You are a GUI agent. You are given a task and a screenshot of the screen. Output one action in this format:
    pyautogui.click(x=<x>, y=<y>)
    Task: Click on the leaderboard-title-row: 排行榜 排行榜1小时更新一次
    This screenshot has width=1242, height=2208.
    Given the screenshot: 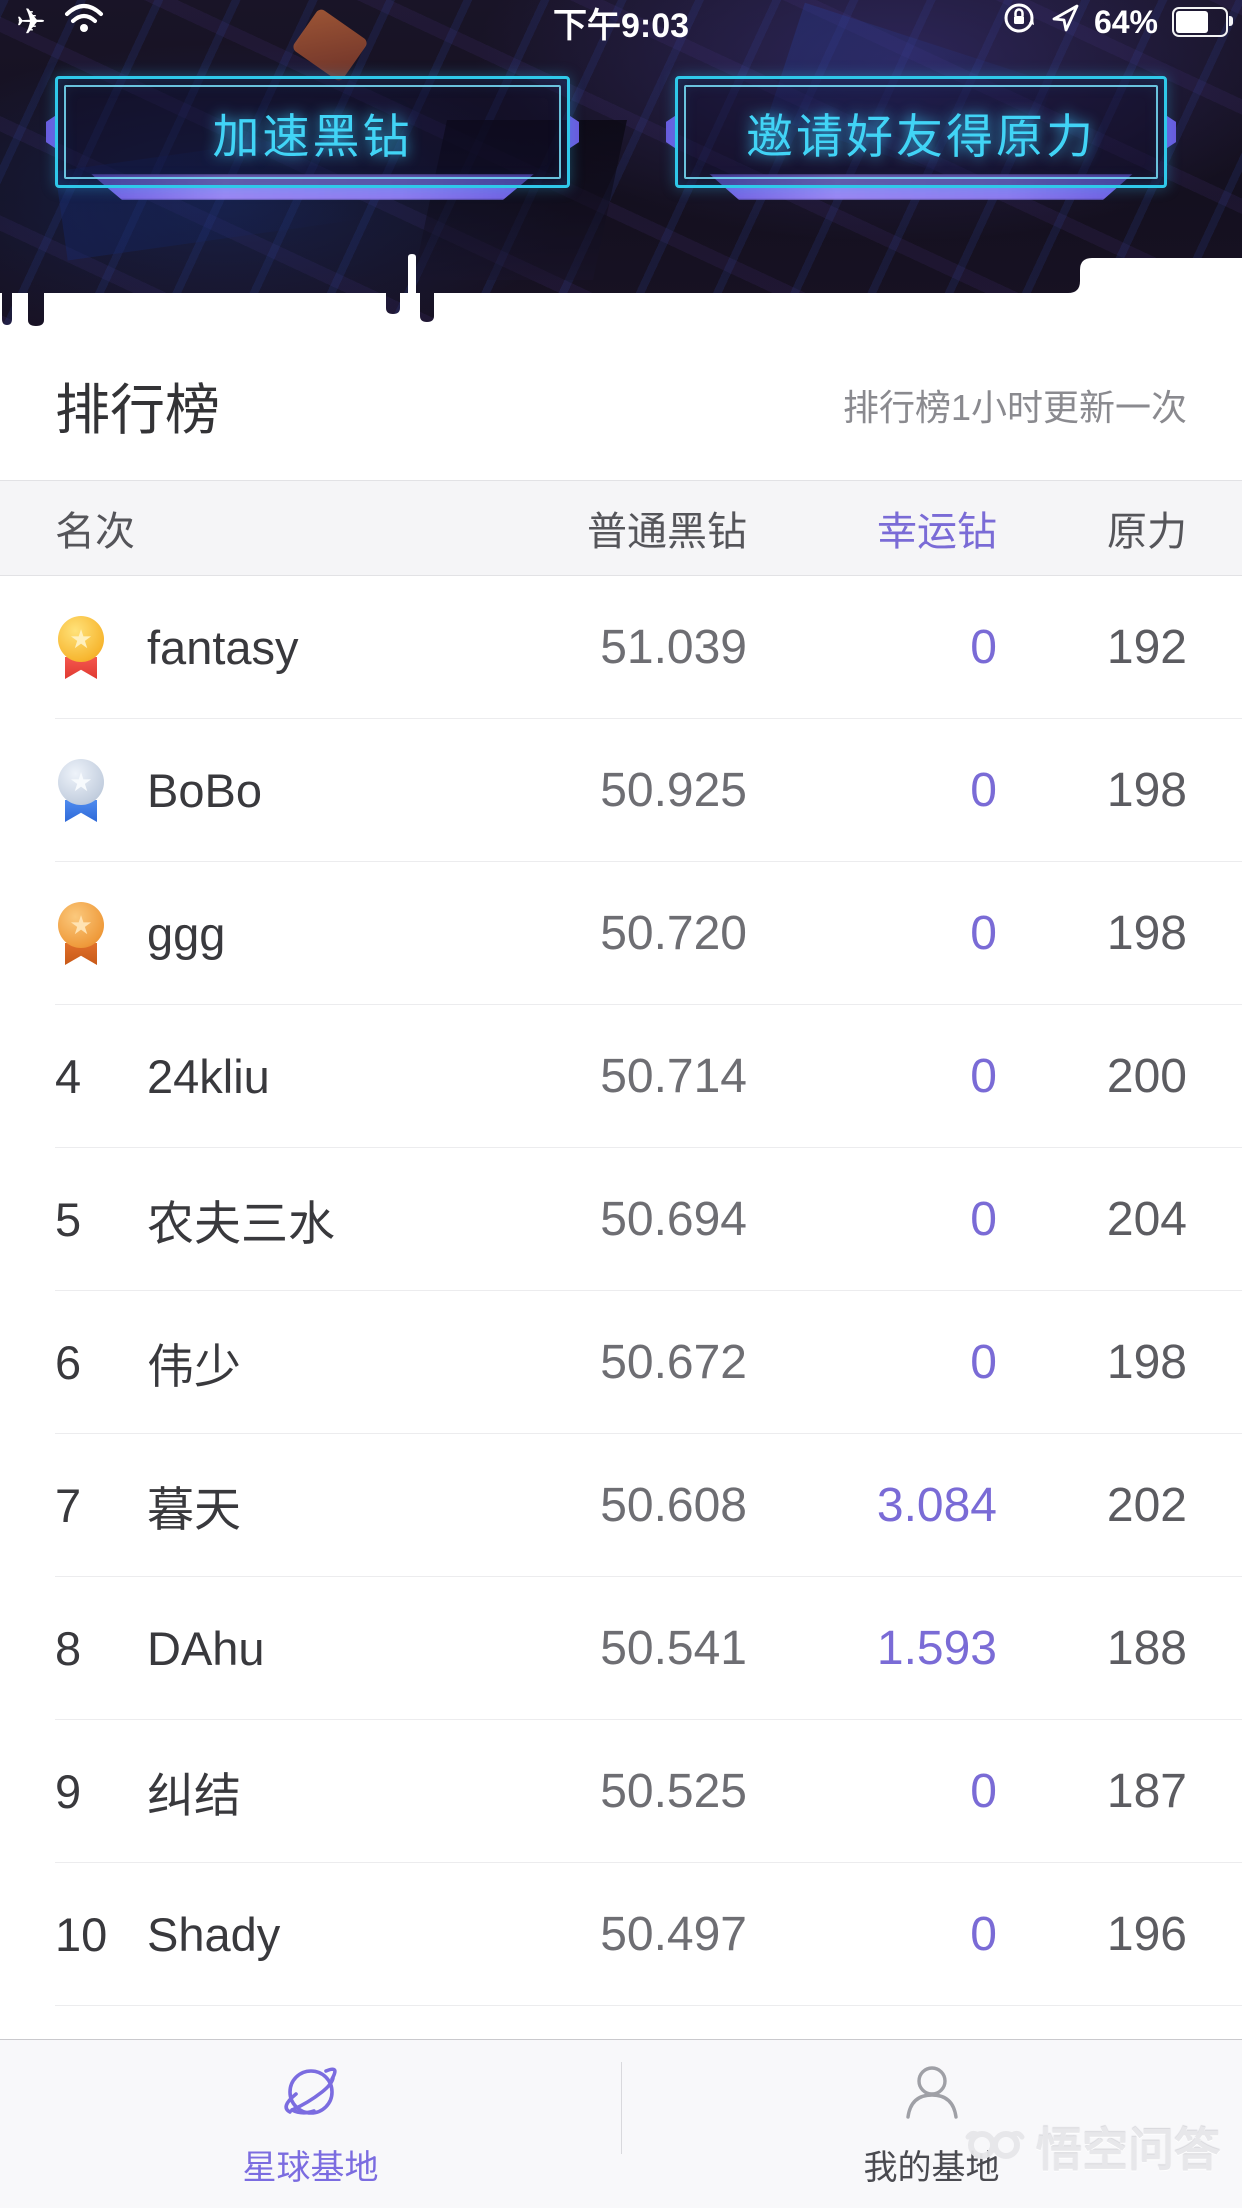 What is the action you would take?
    pyautogui.click(x=621, y=405)
    